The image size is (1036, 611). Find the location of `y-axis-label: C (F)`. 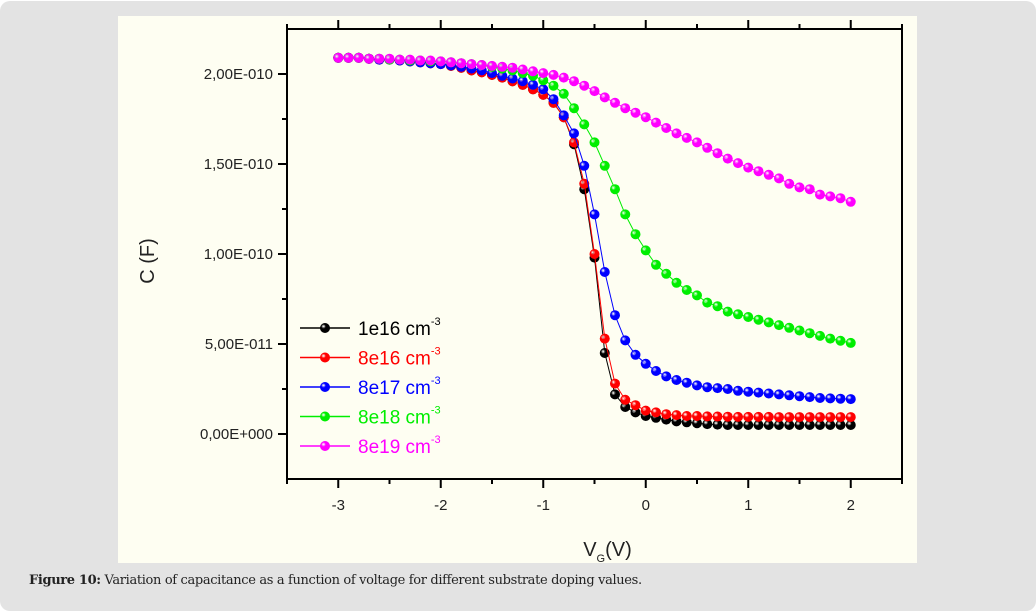

y-axis-label: C (F) is located at coordinates (148, 261).